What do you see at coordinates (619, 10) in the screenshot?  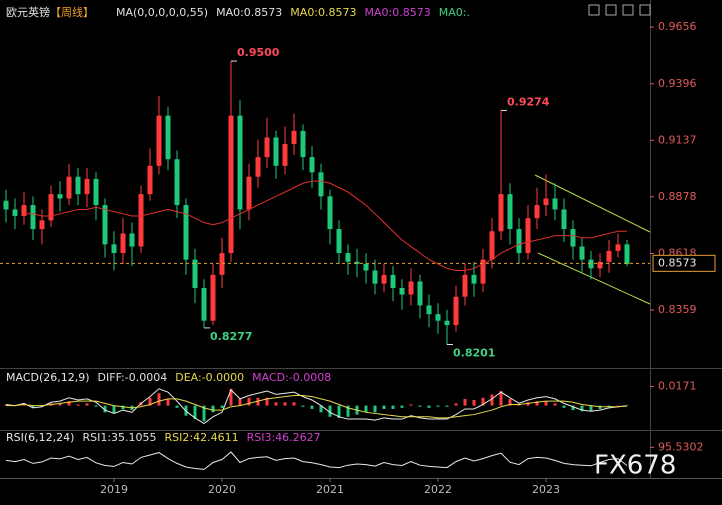 I see `toolbar-icons` at bounding box center [619, 10].